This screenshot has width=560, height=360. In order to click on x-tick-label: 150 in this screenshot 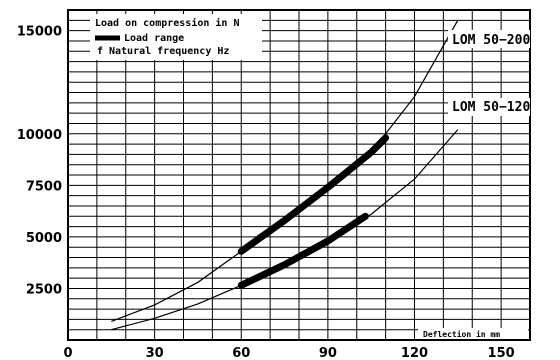, I will do `click(501, 353)`.